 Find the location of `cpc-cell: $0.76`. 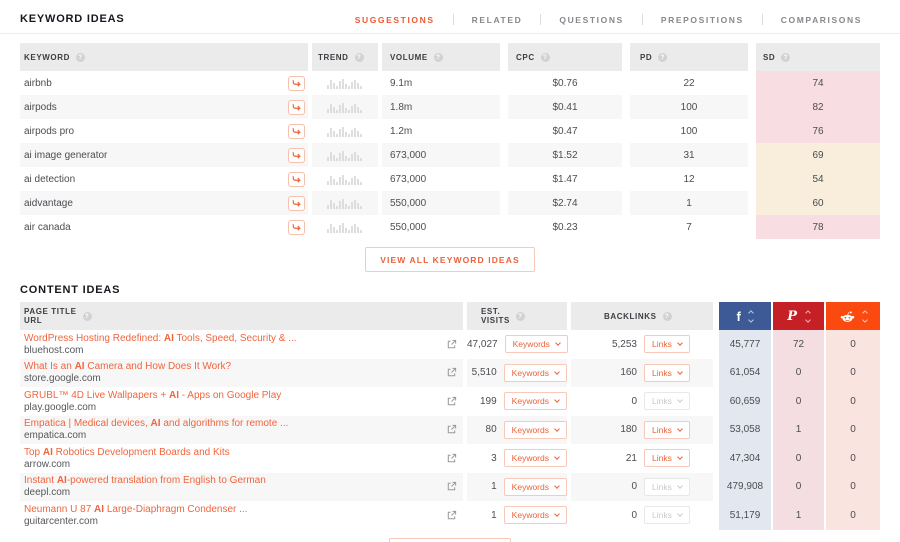

cpc-cell: $0.76 is located at coordinates (565, 83).